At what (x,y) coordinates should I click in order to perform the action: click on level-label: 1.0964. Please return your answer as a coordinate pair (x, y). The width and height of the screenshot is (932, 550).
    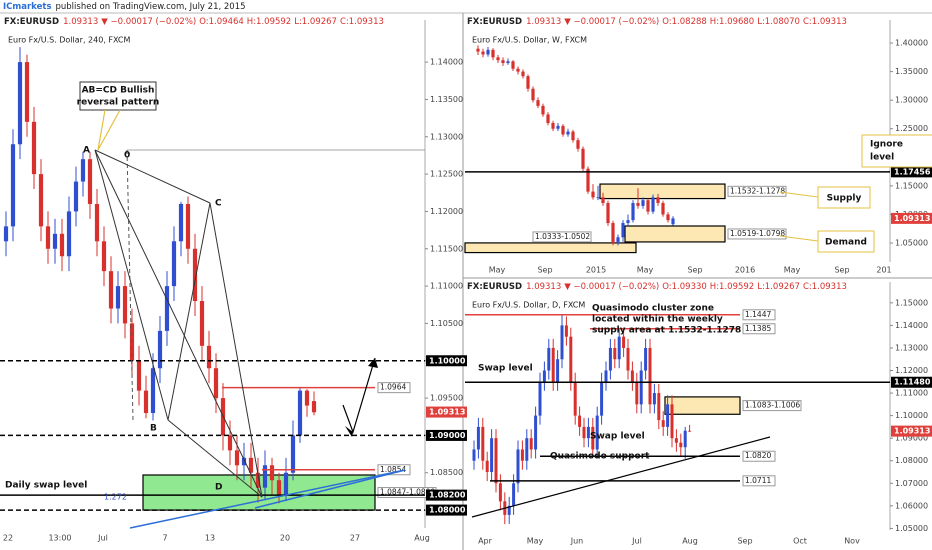
    Looking at the image, I should click on (393, 387).